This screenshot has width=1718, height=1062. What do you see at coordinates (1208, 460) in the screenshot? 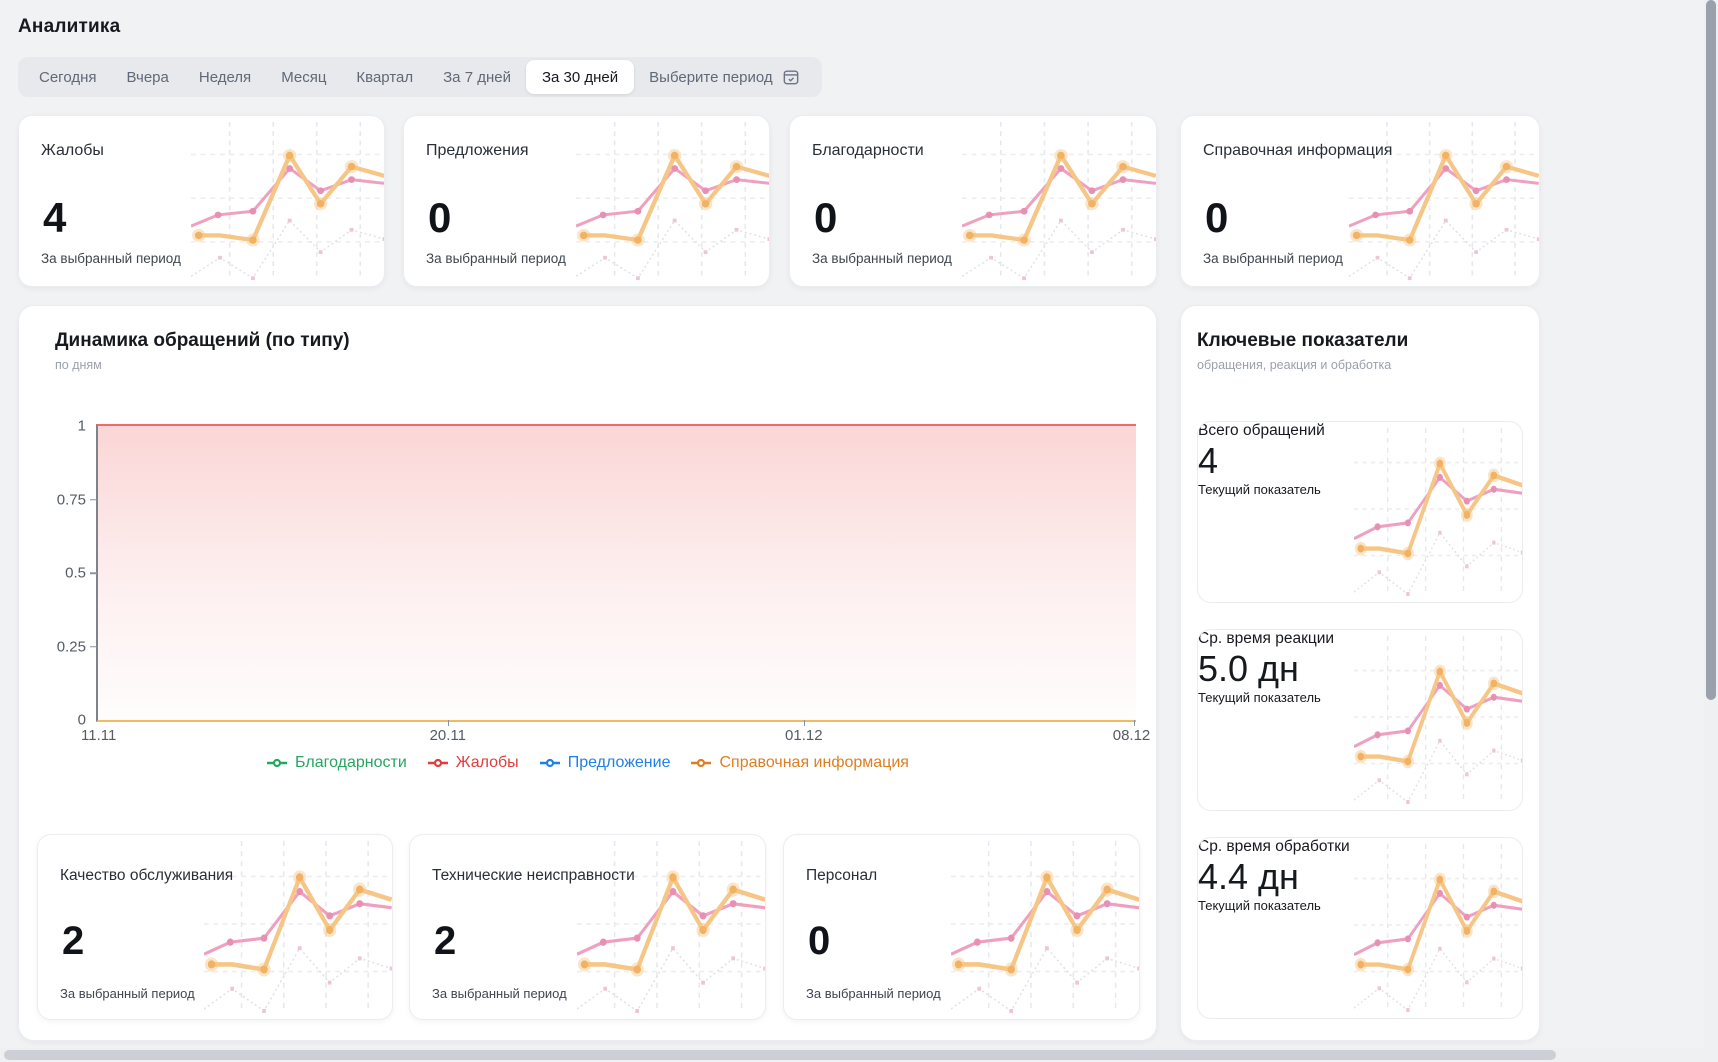
I see `kpi-card-value: 4` at bounding box center [1208, 460].